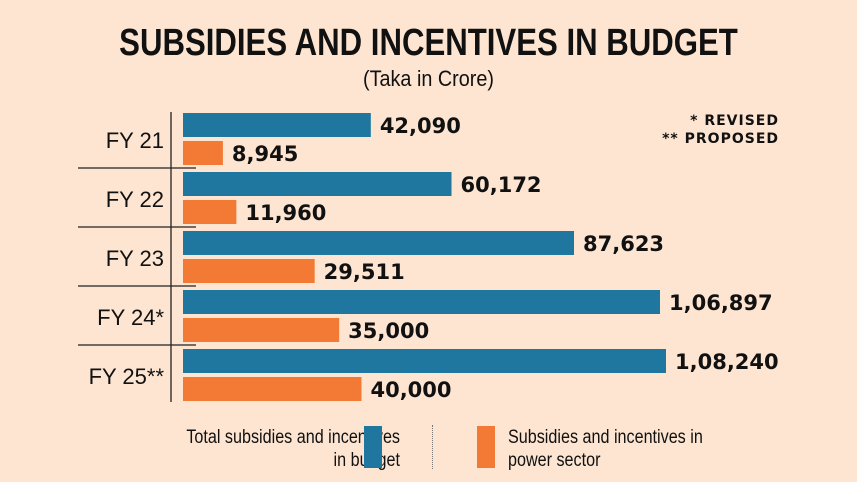 The width and height of the screenshot is (857, 482). What do you see at coordinates (720, 130) in the screenshot?
I see `notes: * REVISED ** PROPOSED` at bounding box center [720, 130].